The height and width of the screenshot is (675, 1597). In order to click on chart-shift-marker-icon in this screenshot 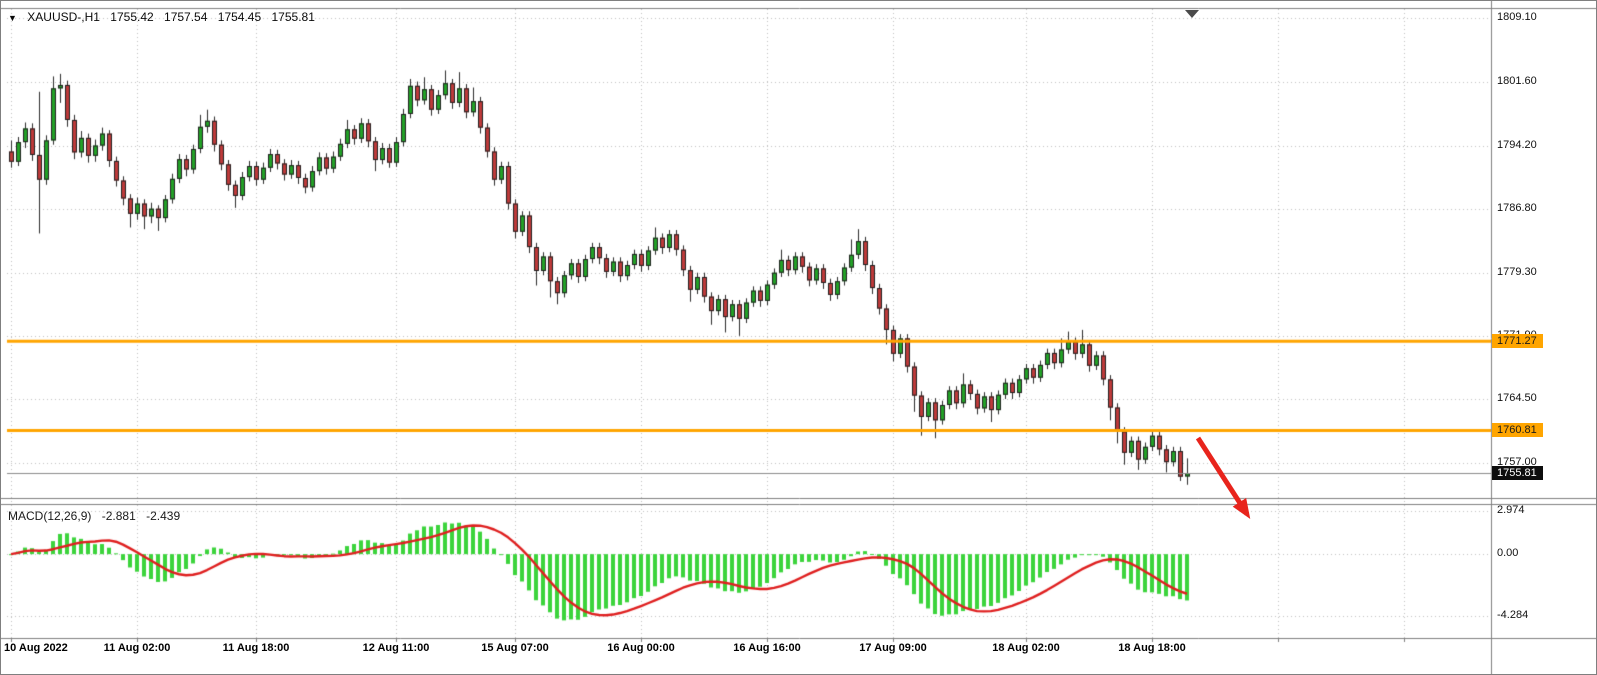, I will do `click(1192, 14)`.